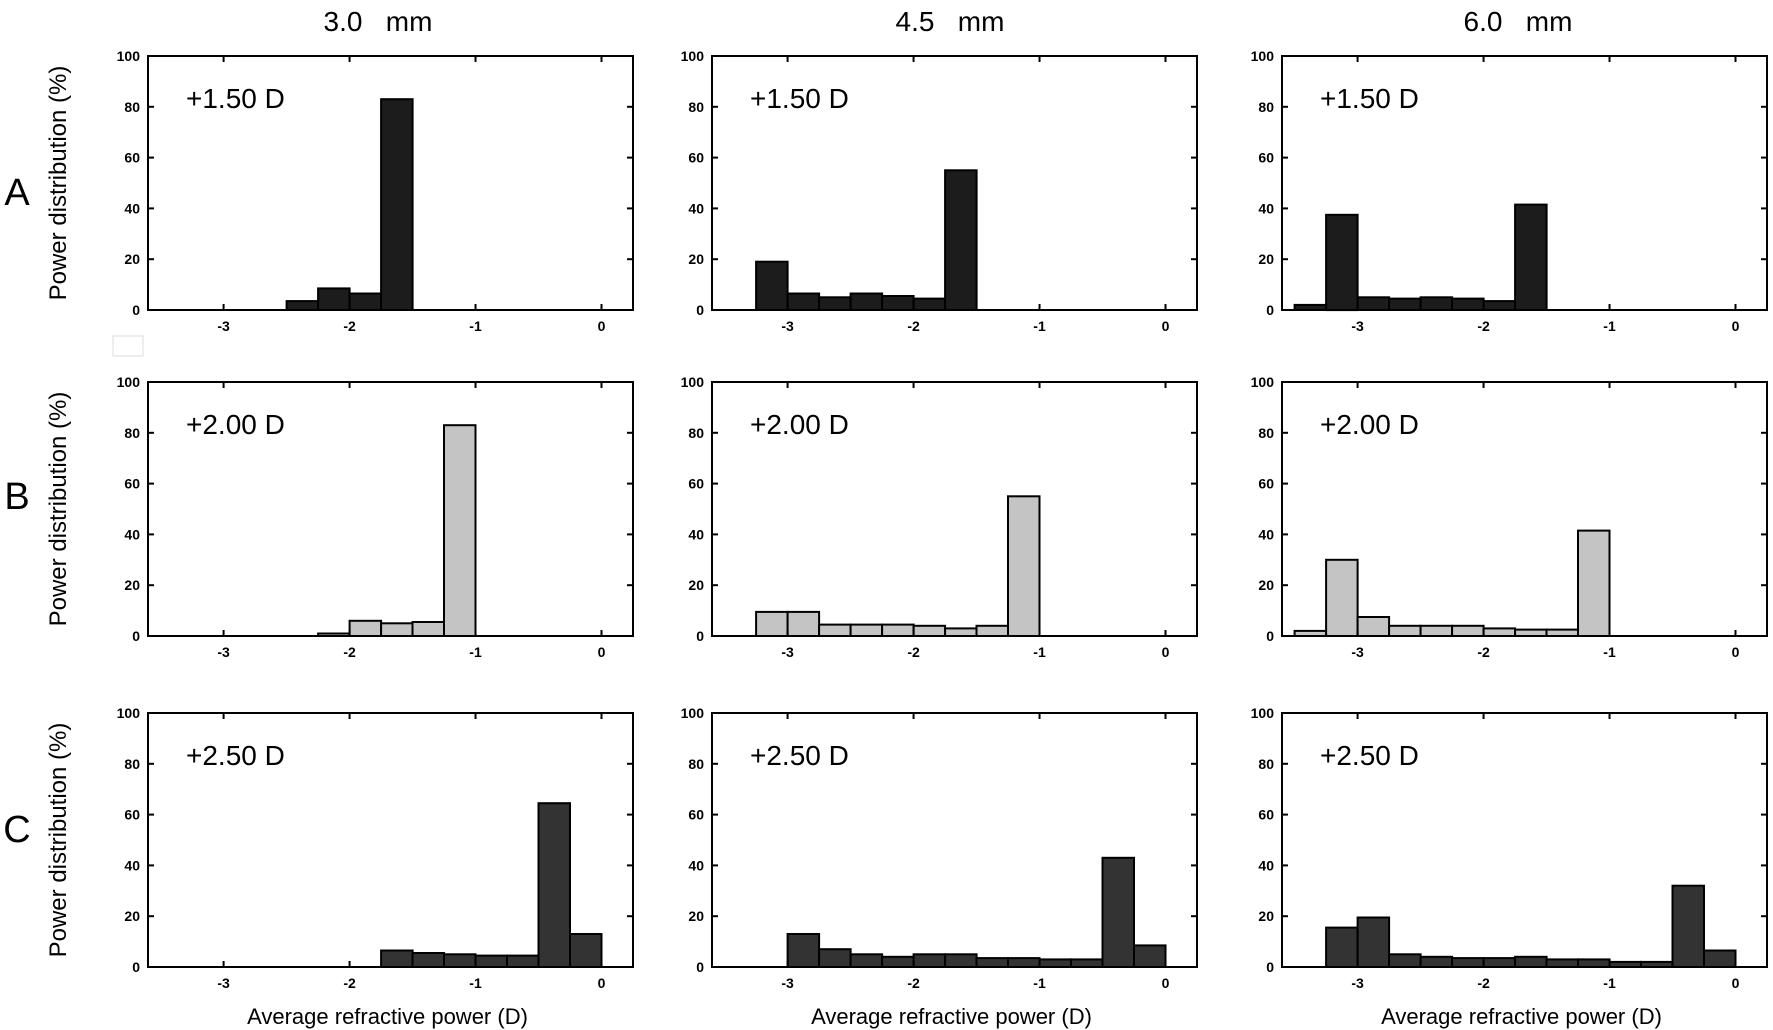 The width and height of the screenshot is (1773, 1030). Describe the element at coordinates (58, 183) in the screenshot. I see `panel-a-c1-ylabel: Power distribution (%)` at that location.